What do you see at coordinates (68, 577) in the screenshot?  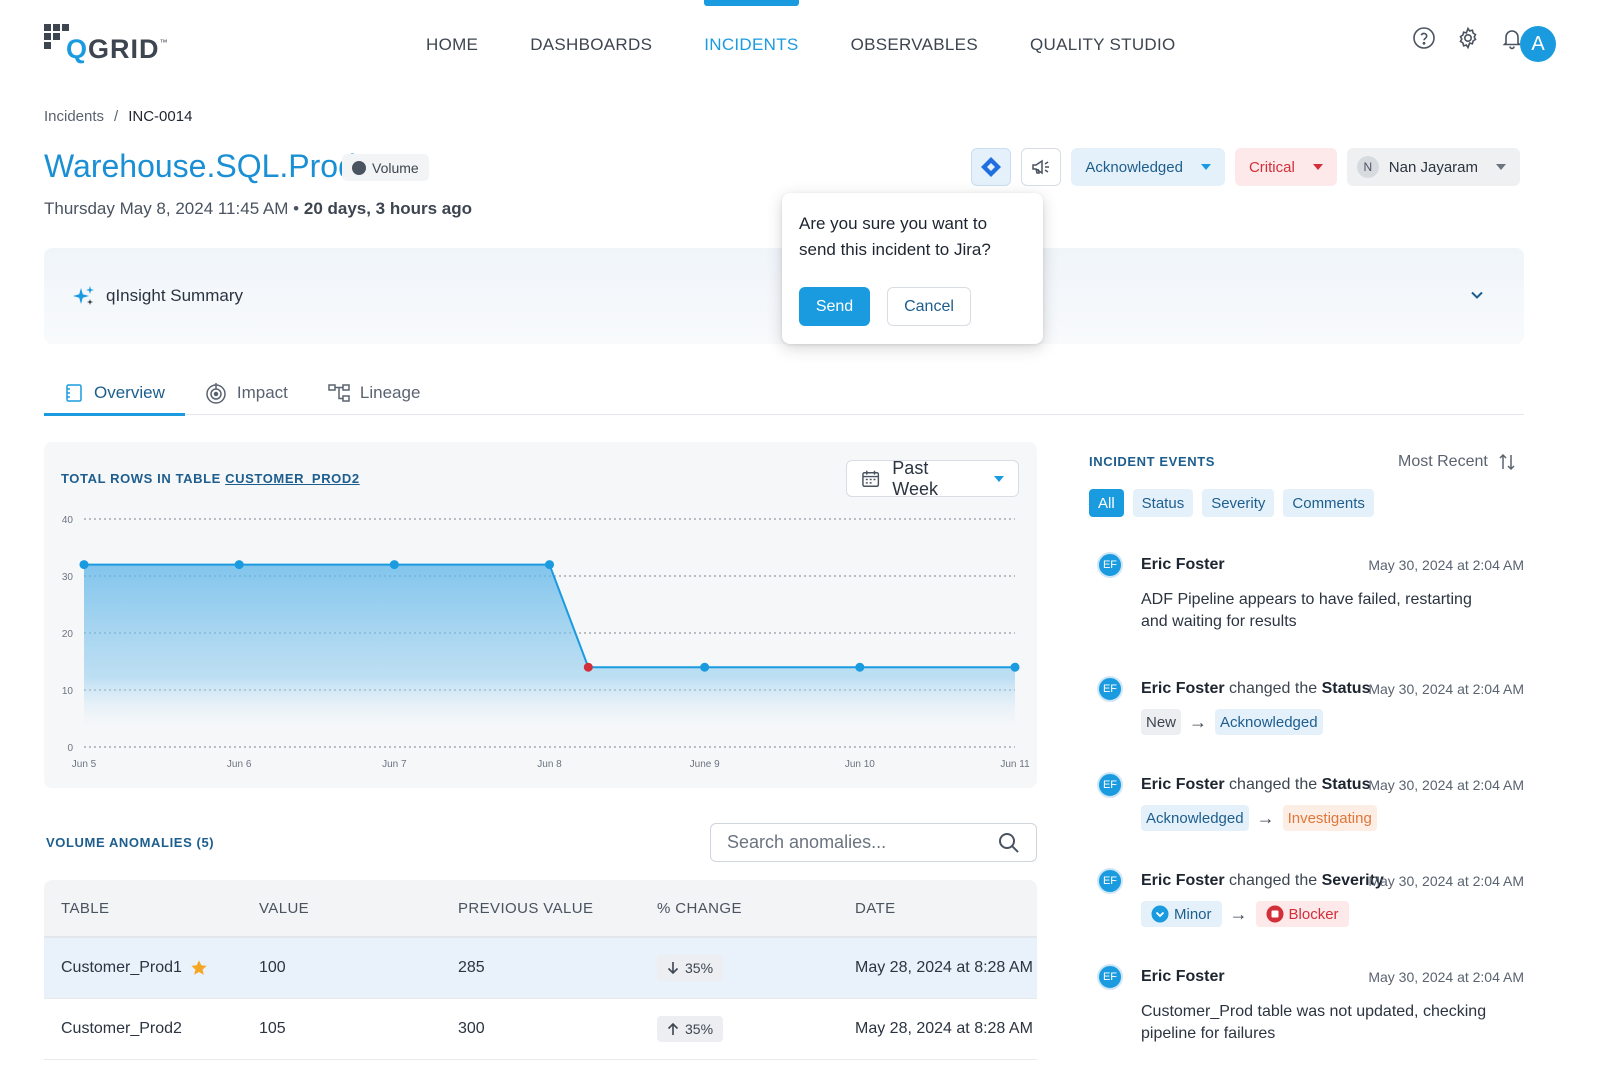 I see `y-tick-label: 30` at bounding box center [68, 577].